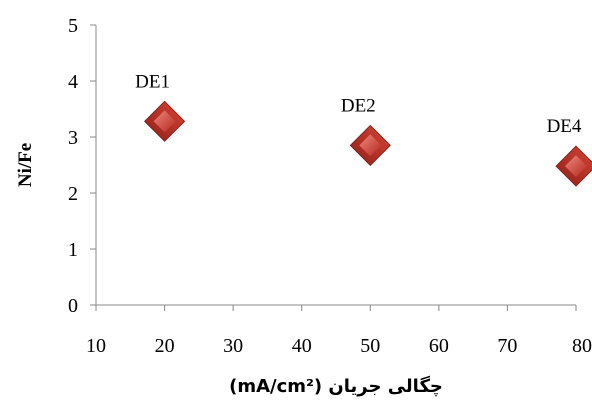  What do you see at coordinates (336, 386) in the screenshot?
I see `x-axis-label: چگالی جریان (mA/cm²)` at bounding box center [336, 386].